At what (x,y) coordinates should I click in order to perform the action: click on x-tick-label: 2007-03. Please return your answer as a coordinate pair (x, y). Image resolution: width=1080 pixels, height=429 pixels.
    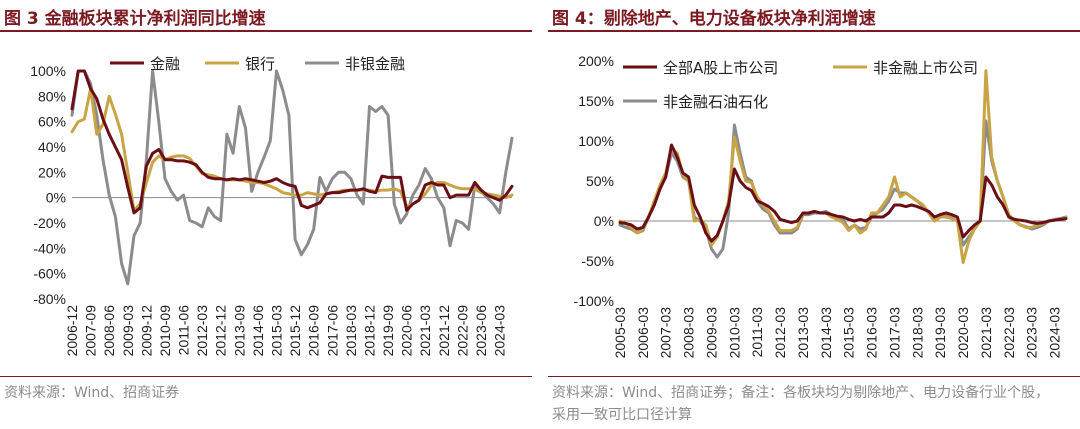
    Looking at the image, I should click on (666, 333).